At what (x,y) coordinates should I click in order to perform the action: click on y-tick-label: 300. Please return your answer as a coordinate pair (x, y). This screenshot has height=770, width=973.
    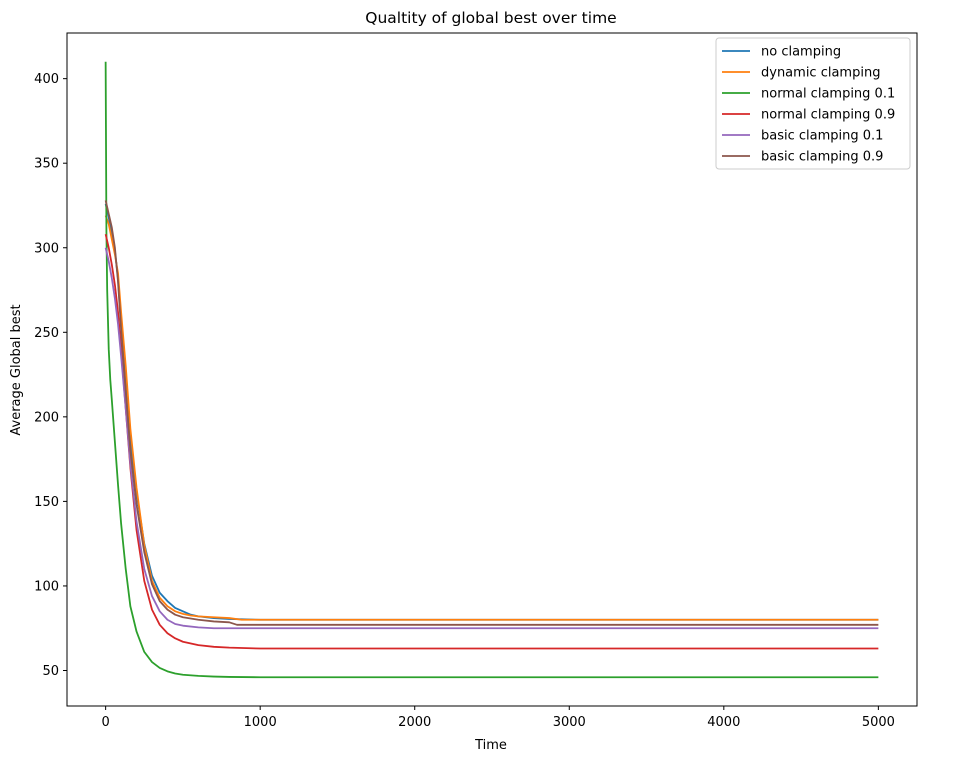
    Looking at the image, I should click on (46, 248).